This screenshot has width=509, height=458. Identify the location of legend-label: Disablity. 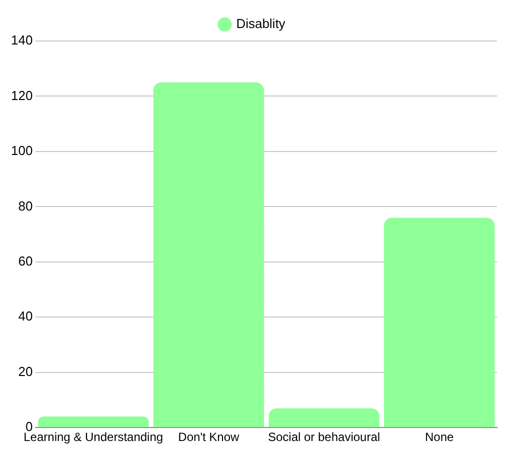
(261, 24).